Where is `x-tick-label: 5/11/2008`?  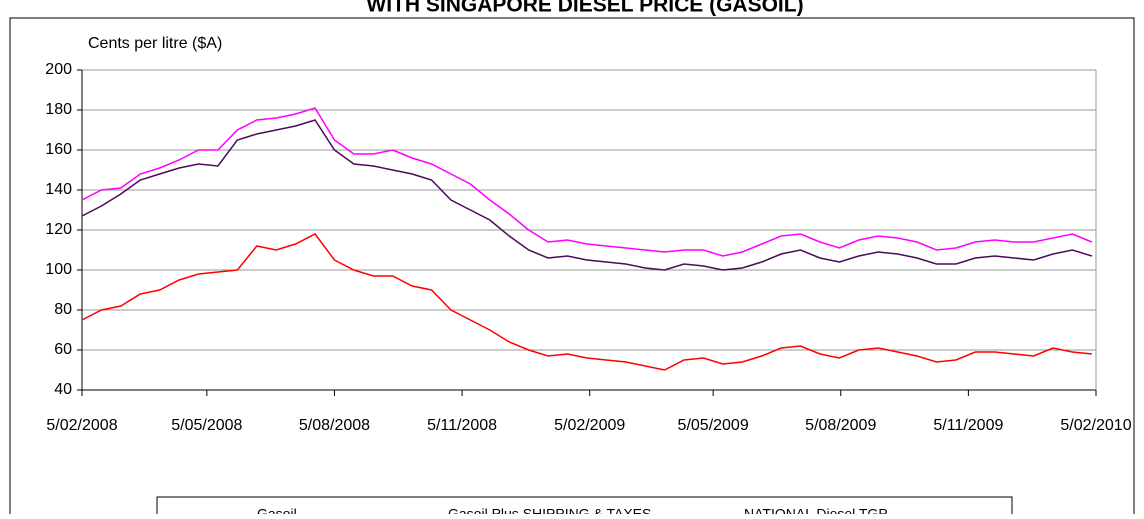
x-tick-label: 5/11/2008 is located at coordinates (462, 425).